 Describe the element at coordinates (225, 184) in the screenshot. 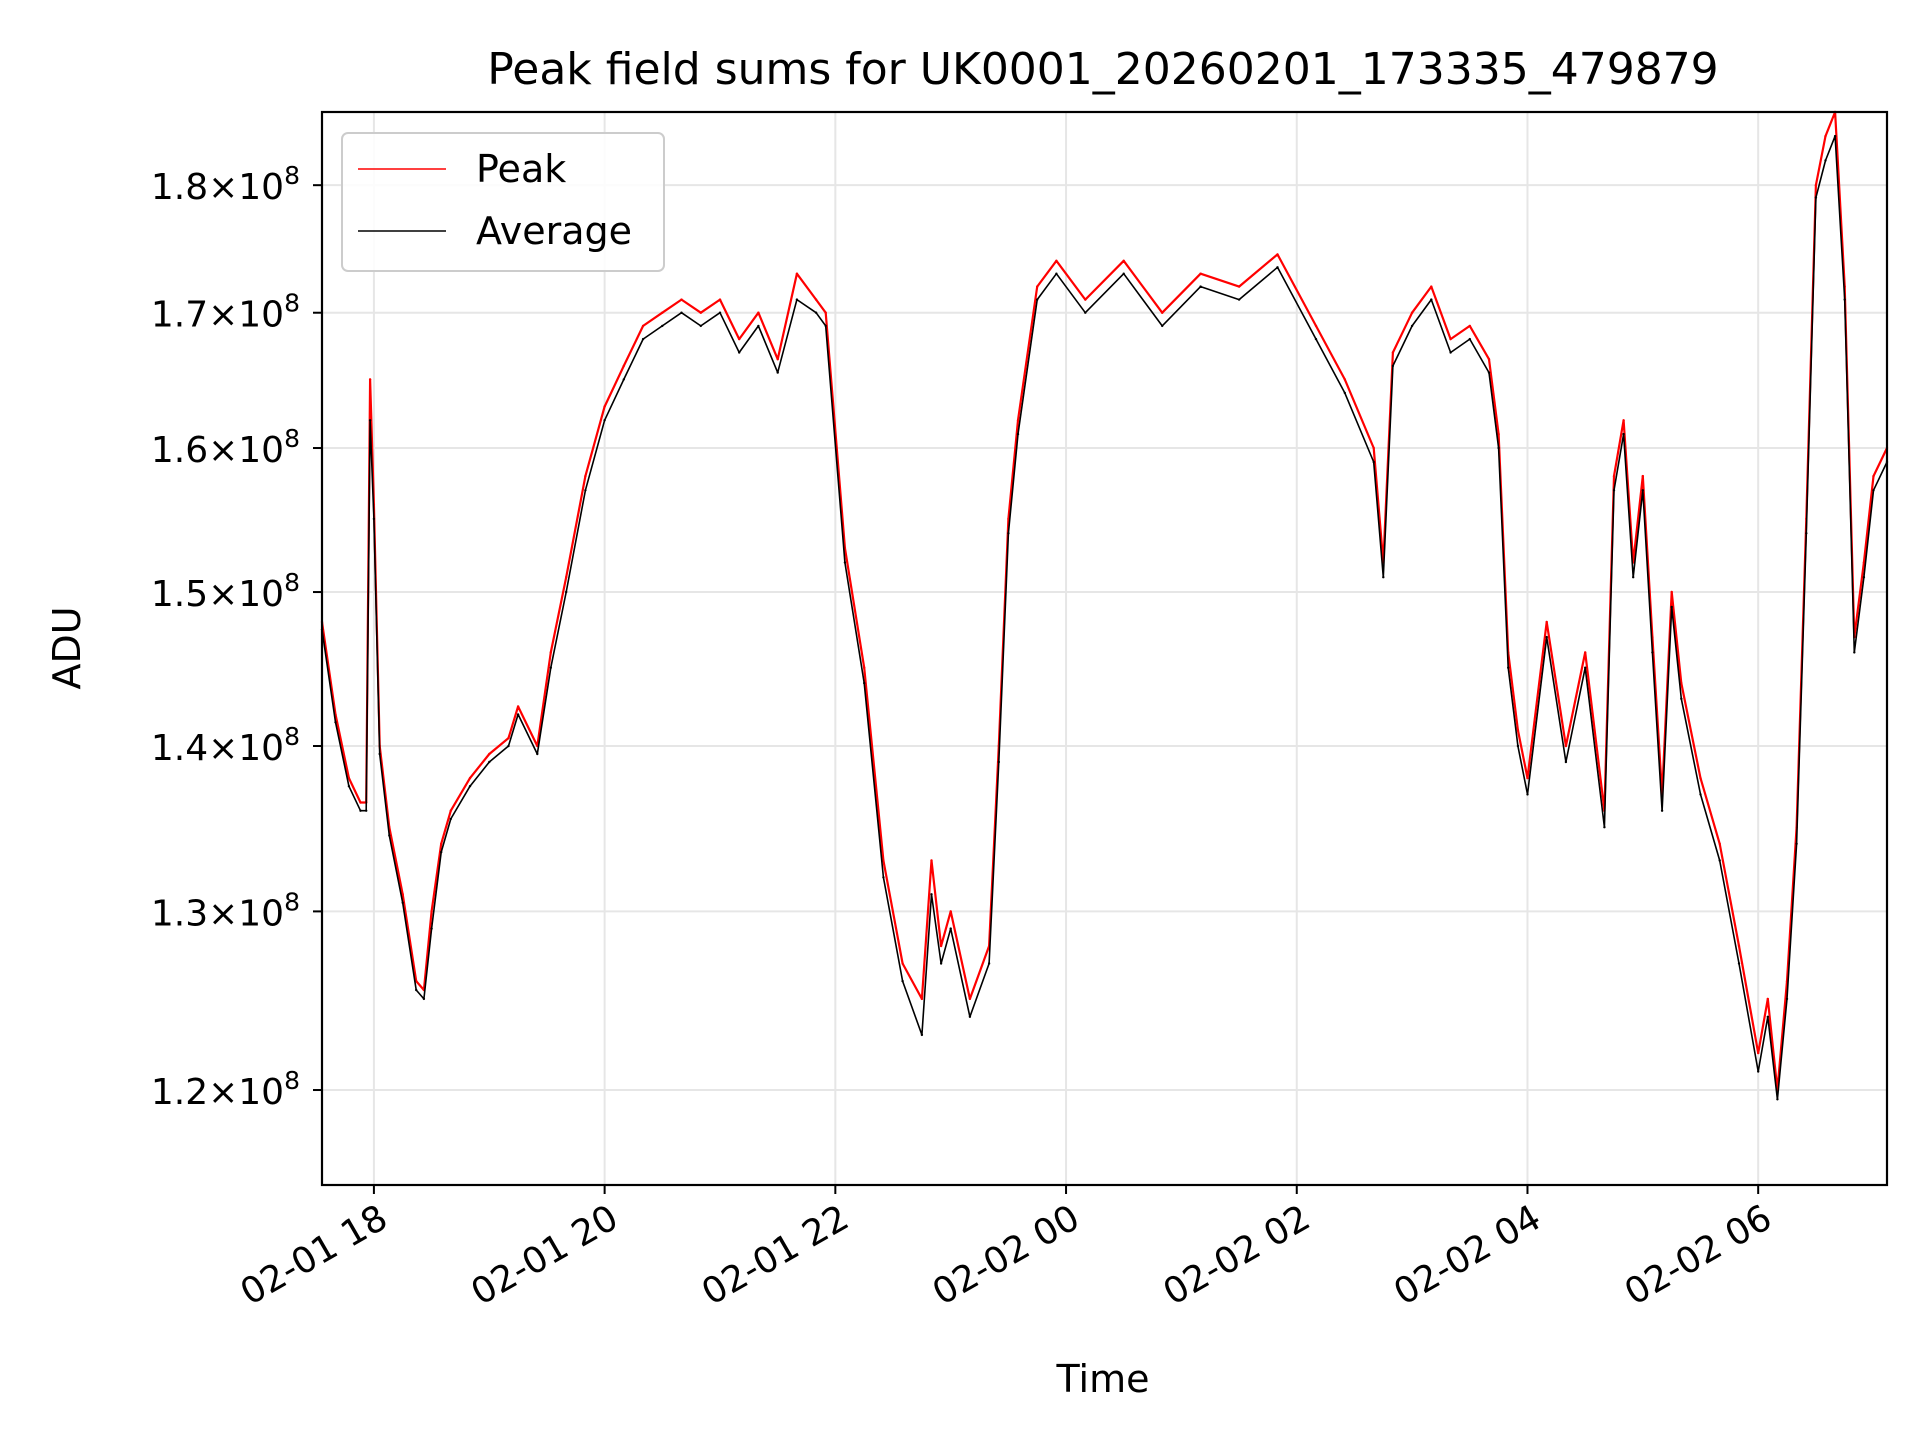

I see `y-tick-label: 1.8×108` at that location.